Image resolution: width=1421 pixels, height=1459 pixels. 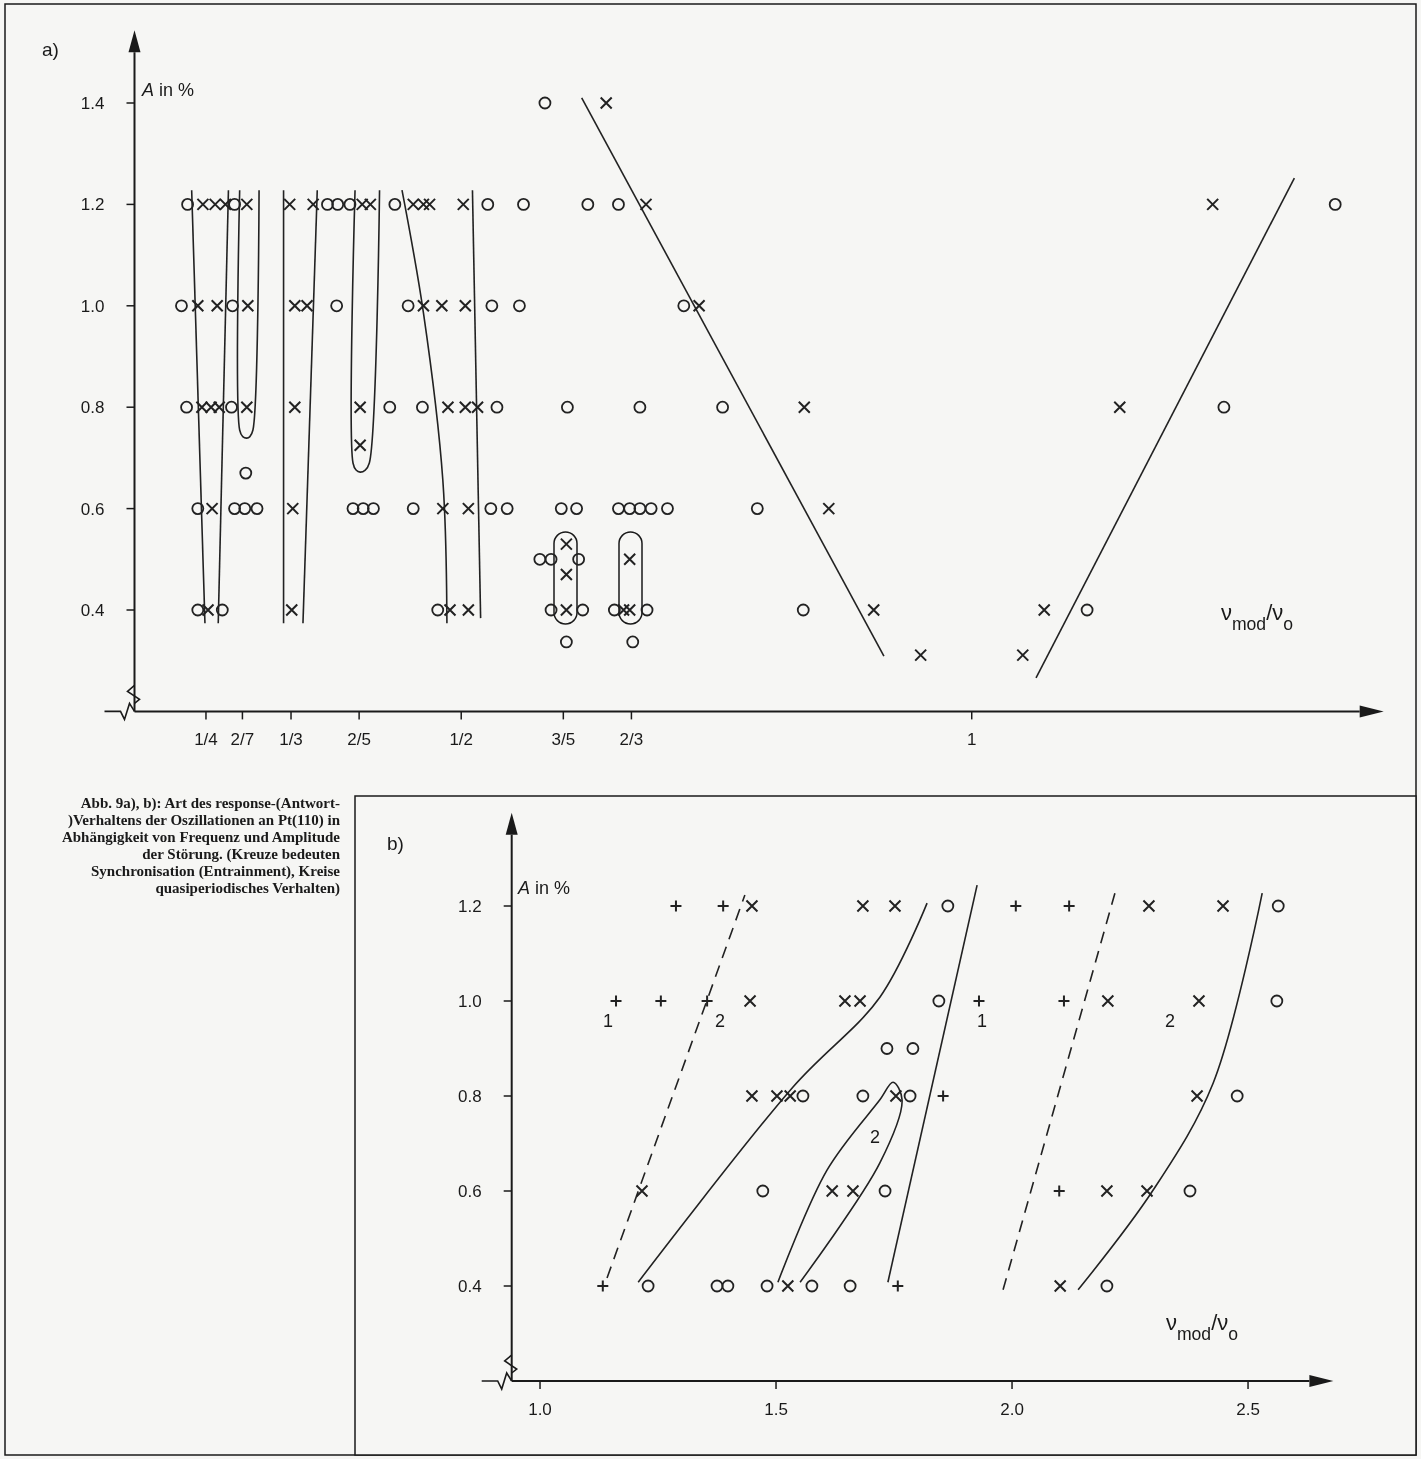 What do you see at coordinates (461, 740) in the screenshot?
I see `x-tick-label: 1/2` at bounding box center [461, 740].